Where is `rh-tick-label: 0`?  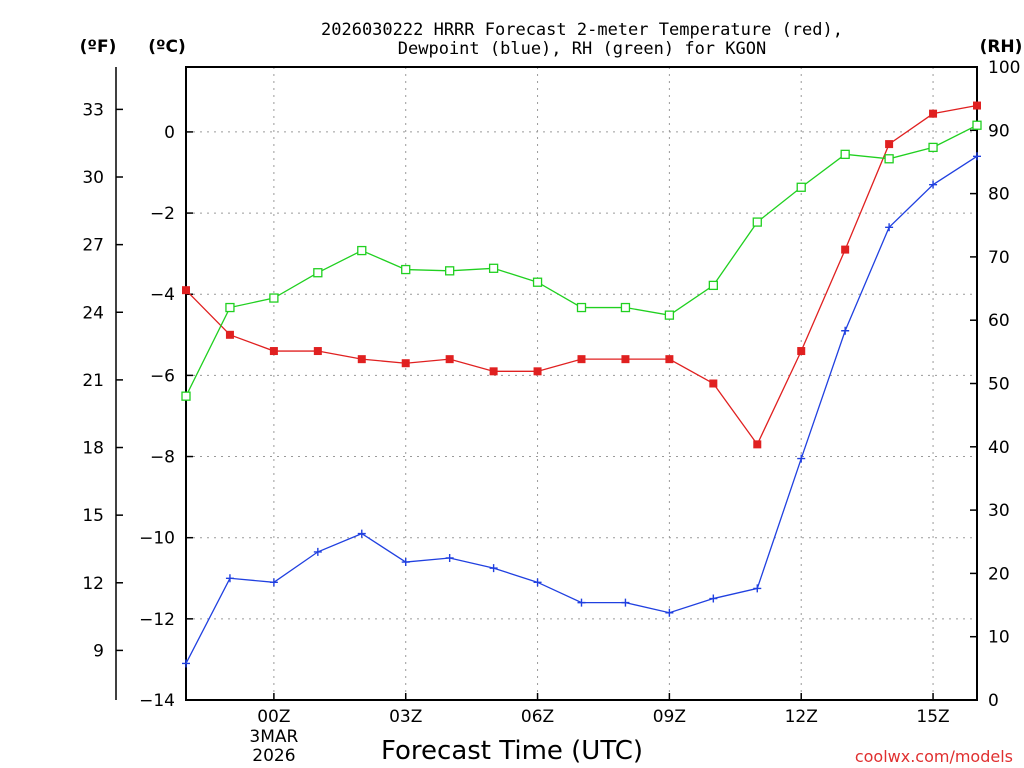
rh-tick-label: 0 is located at coordinates (993, 701).